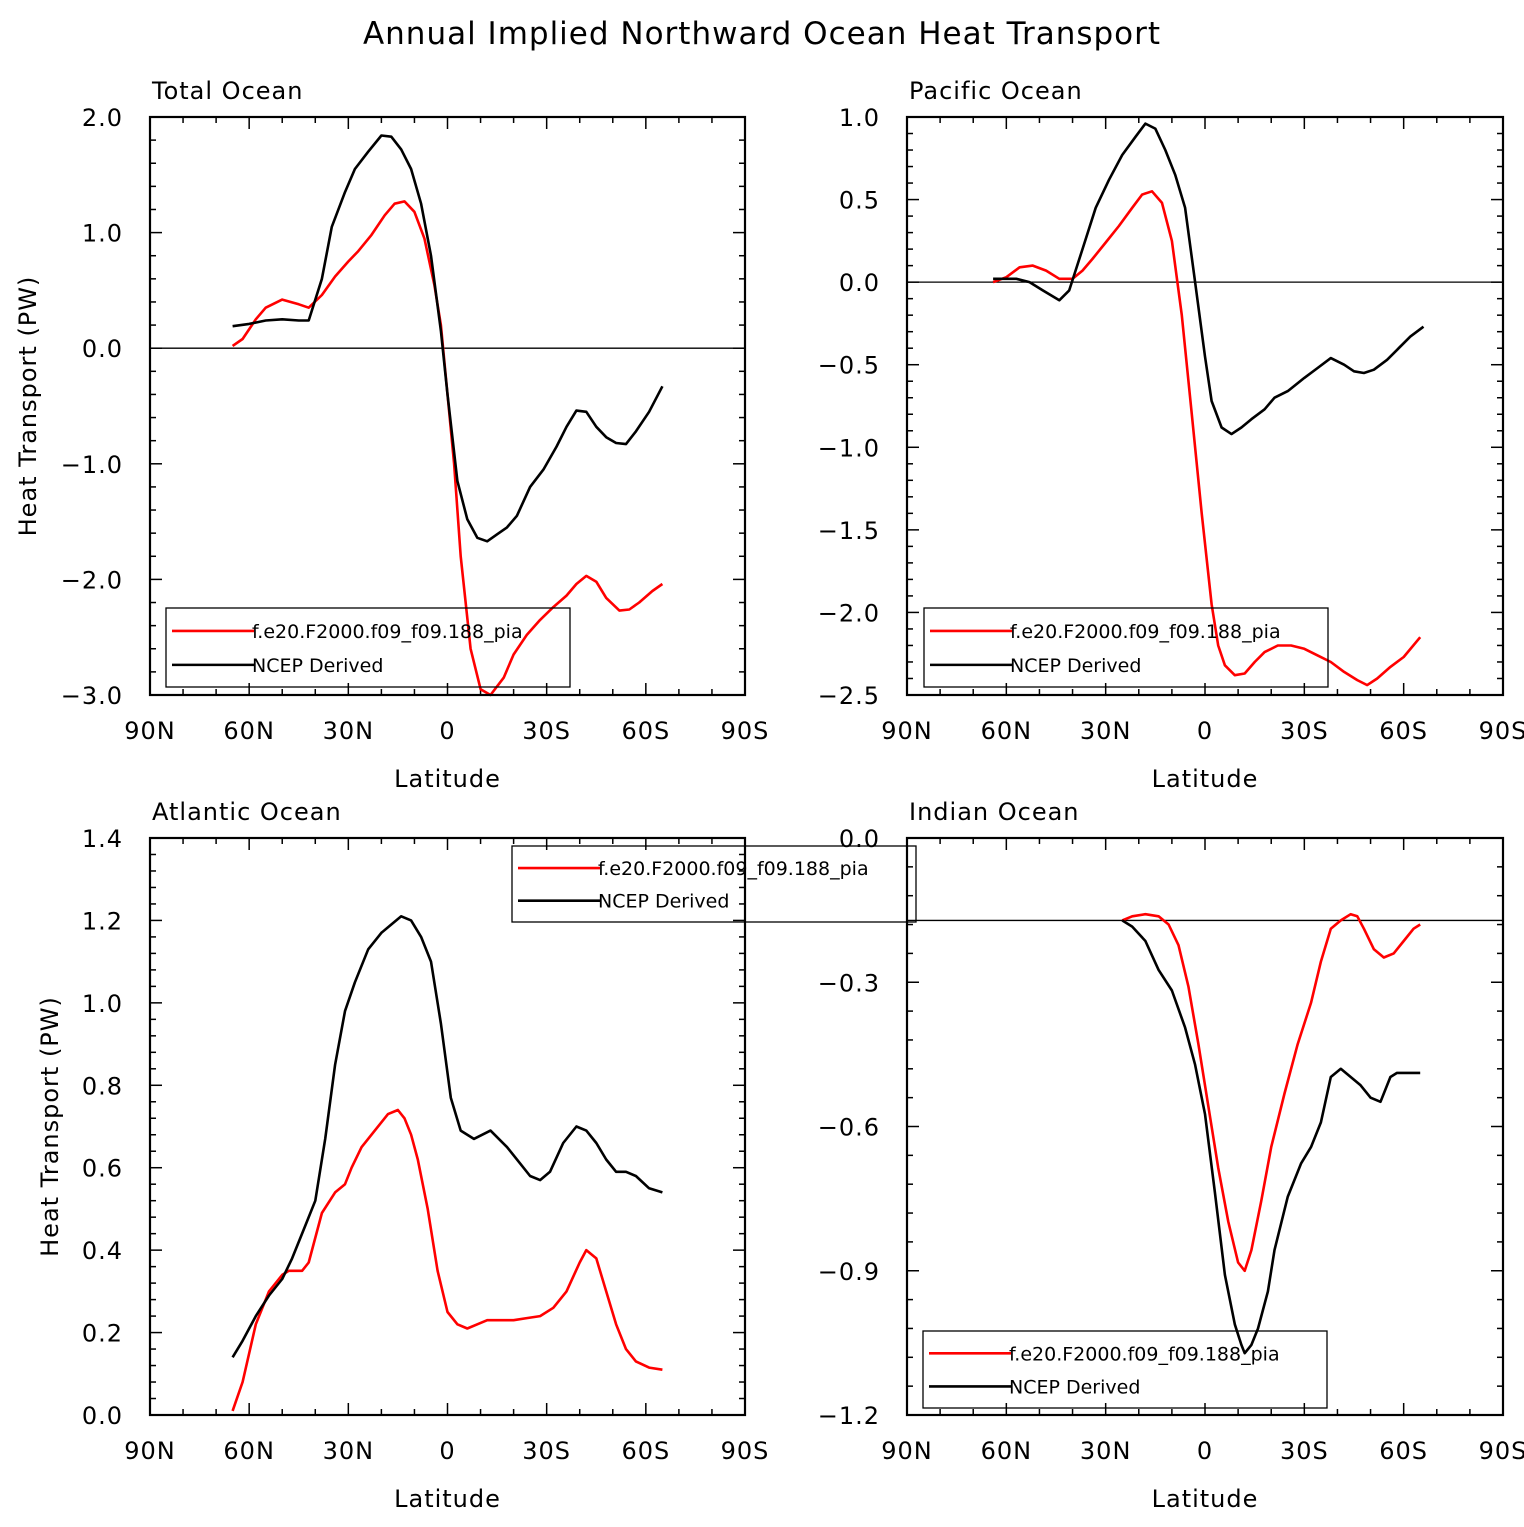 This screenshot has height=1527, width=1524. I want to click on y-tick-label: 0.8, so click(102, 1086).